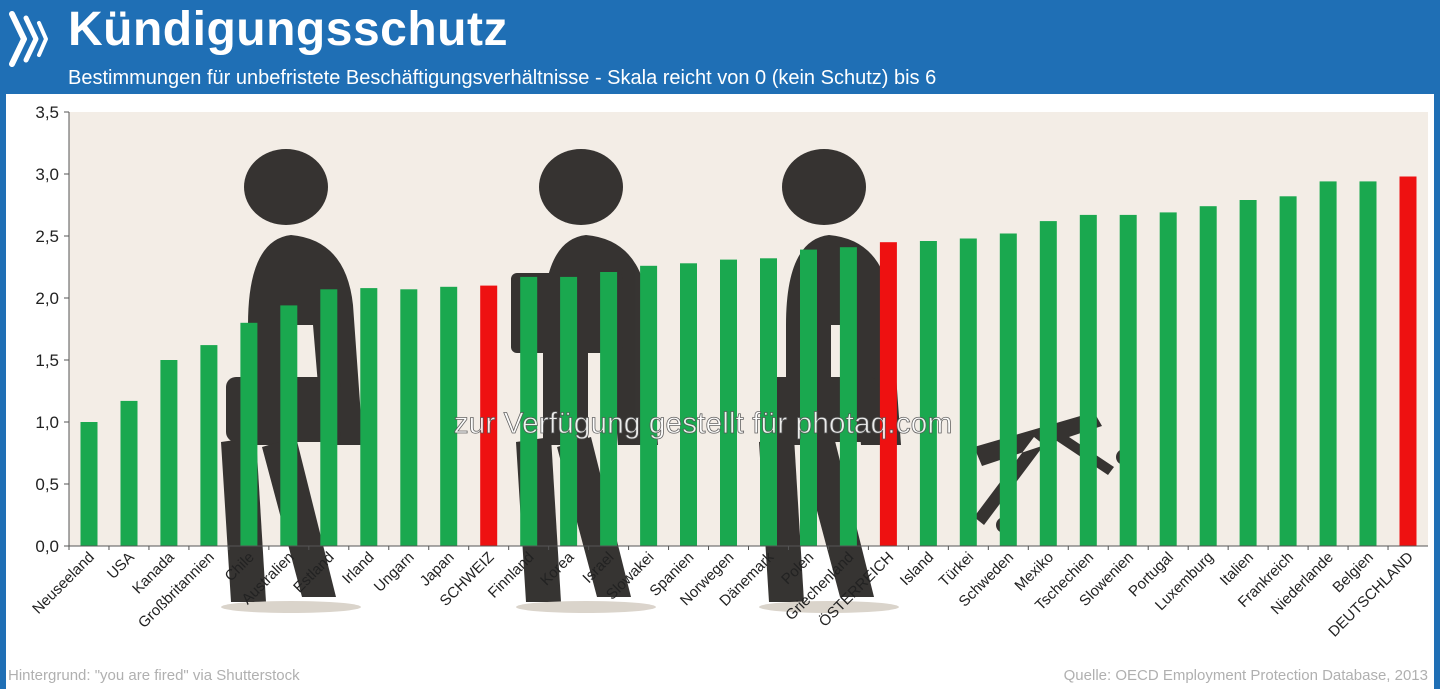 This screenshot has width=1440, height=689. What do you see at coordinates (47, 112) in the screenshot?
I see `y-tick-label: 3,5` at bounding box center [47, 112].